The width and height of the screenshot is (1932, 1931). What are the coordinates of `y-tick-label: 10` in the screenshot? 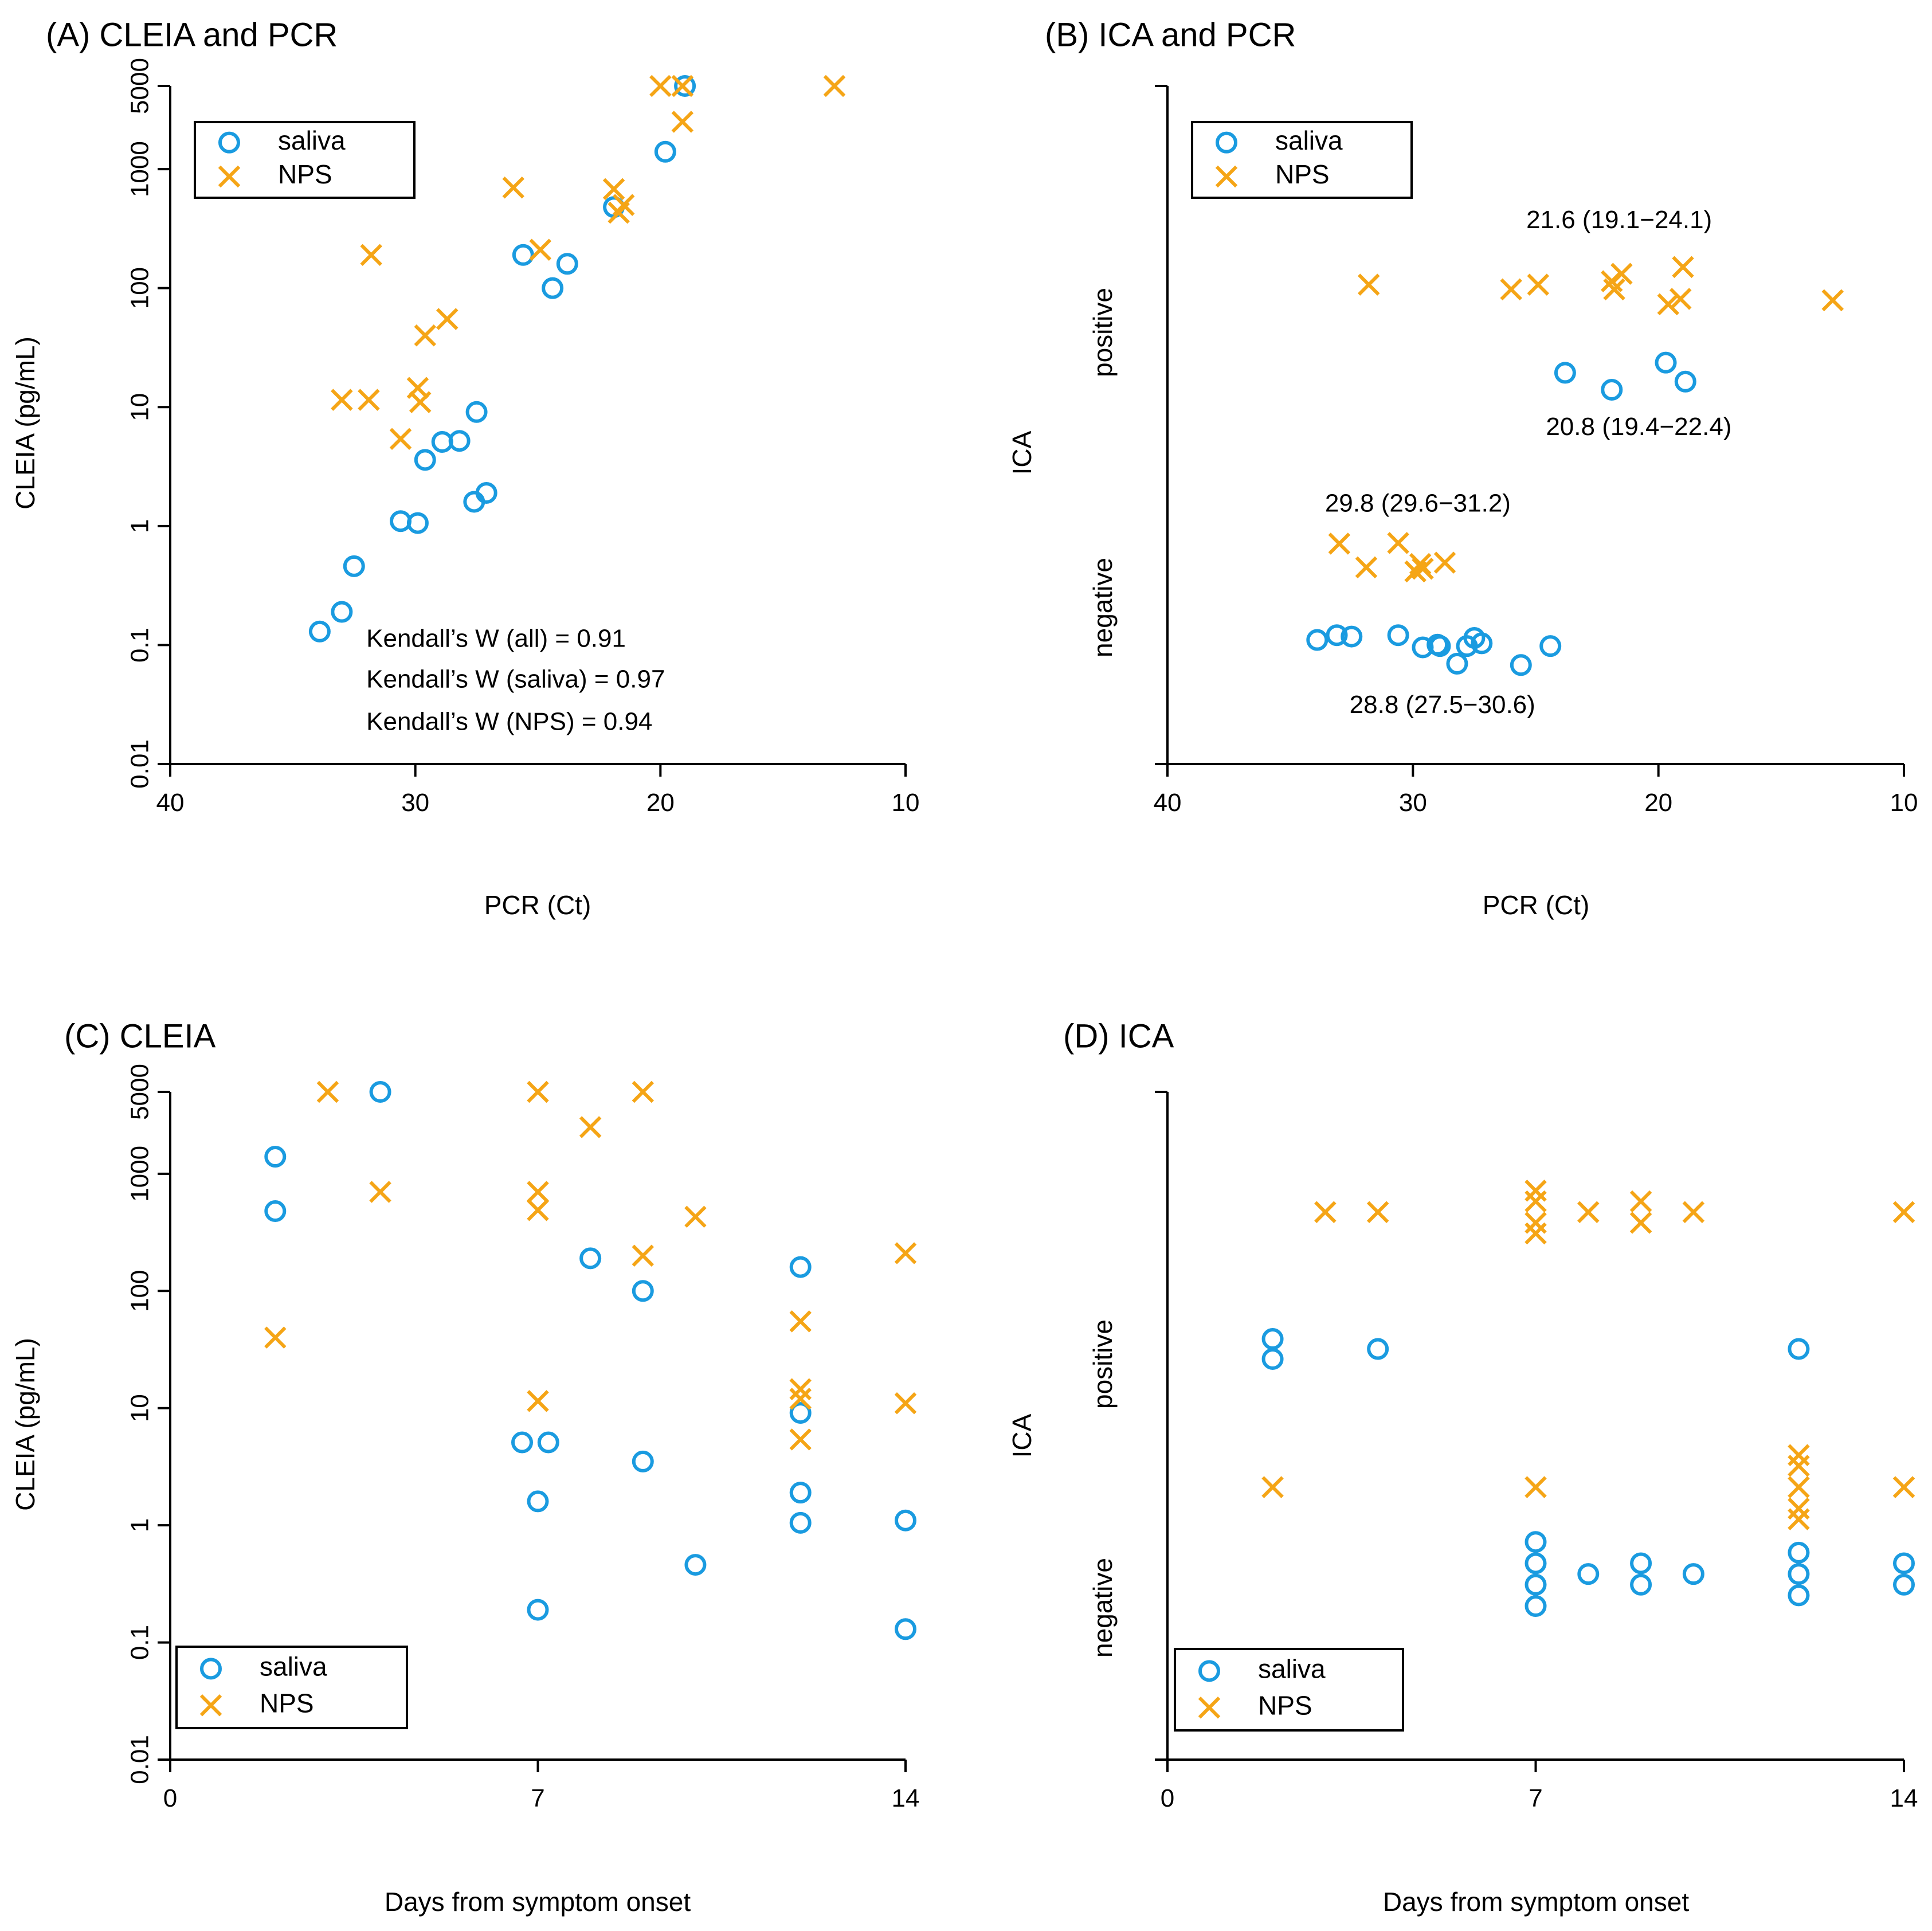 It's located at (140, 1408).